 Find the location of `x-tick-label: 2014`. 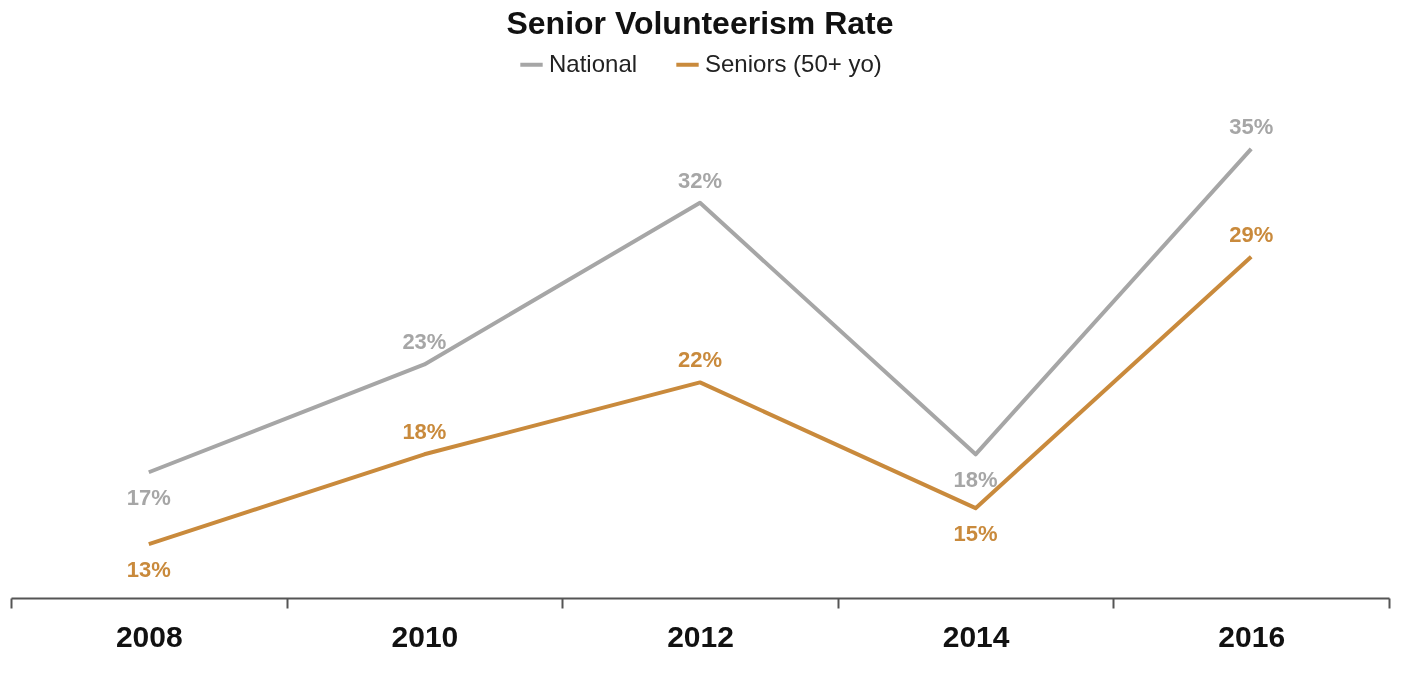

x-tick-label: 2014 is located at coordinates (976, 636).